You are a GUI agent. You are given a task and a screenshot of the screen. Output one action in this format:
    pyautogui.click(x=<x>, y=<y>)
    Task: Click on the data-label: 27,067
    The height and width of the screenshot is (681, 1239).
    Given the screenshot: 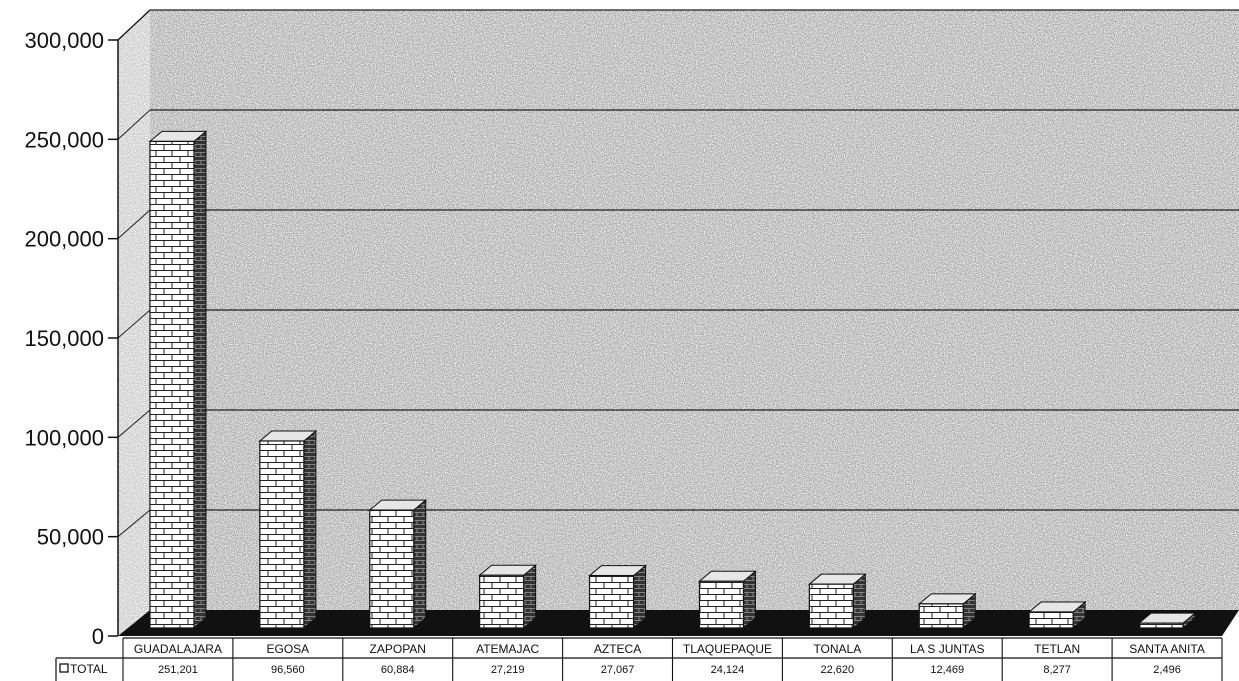 What is the action you would take?
    pyautogui.click(x=618, y=670)
    